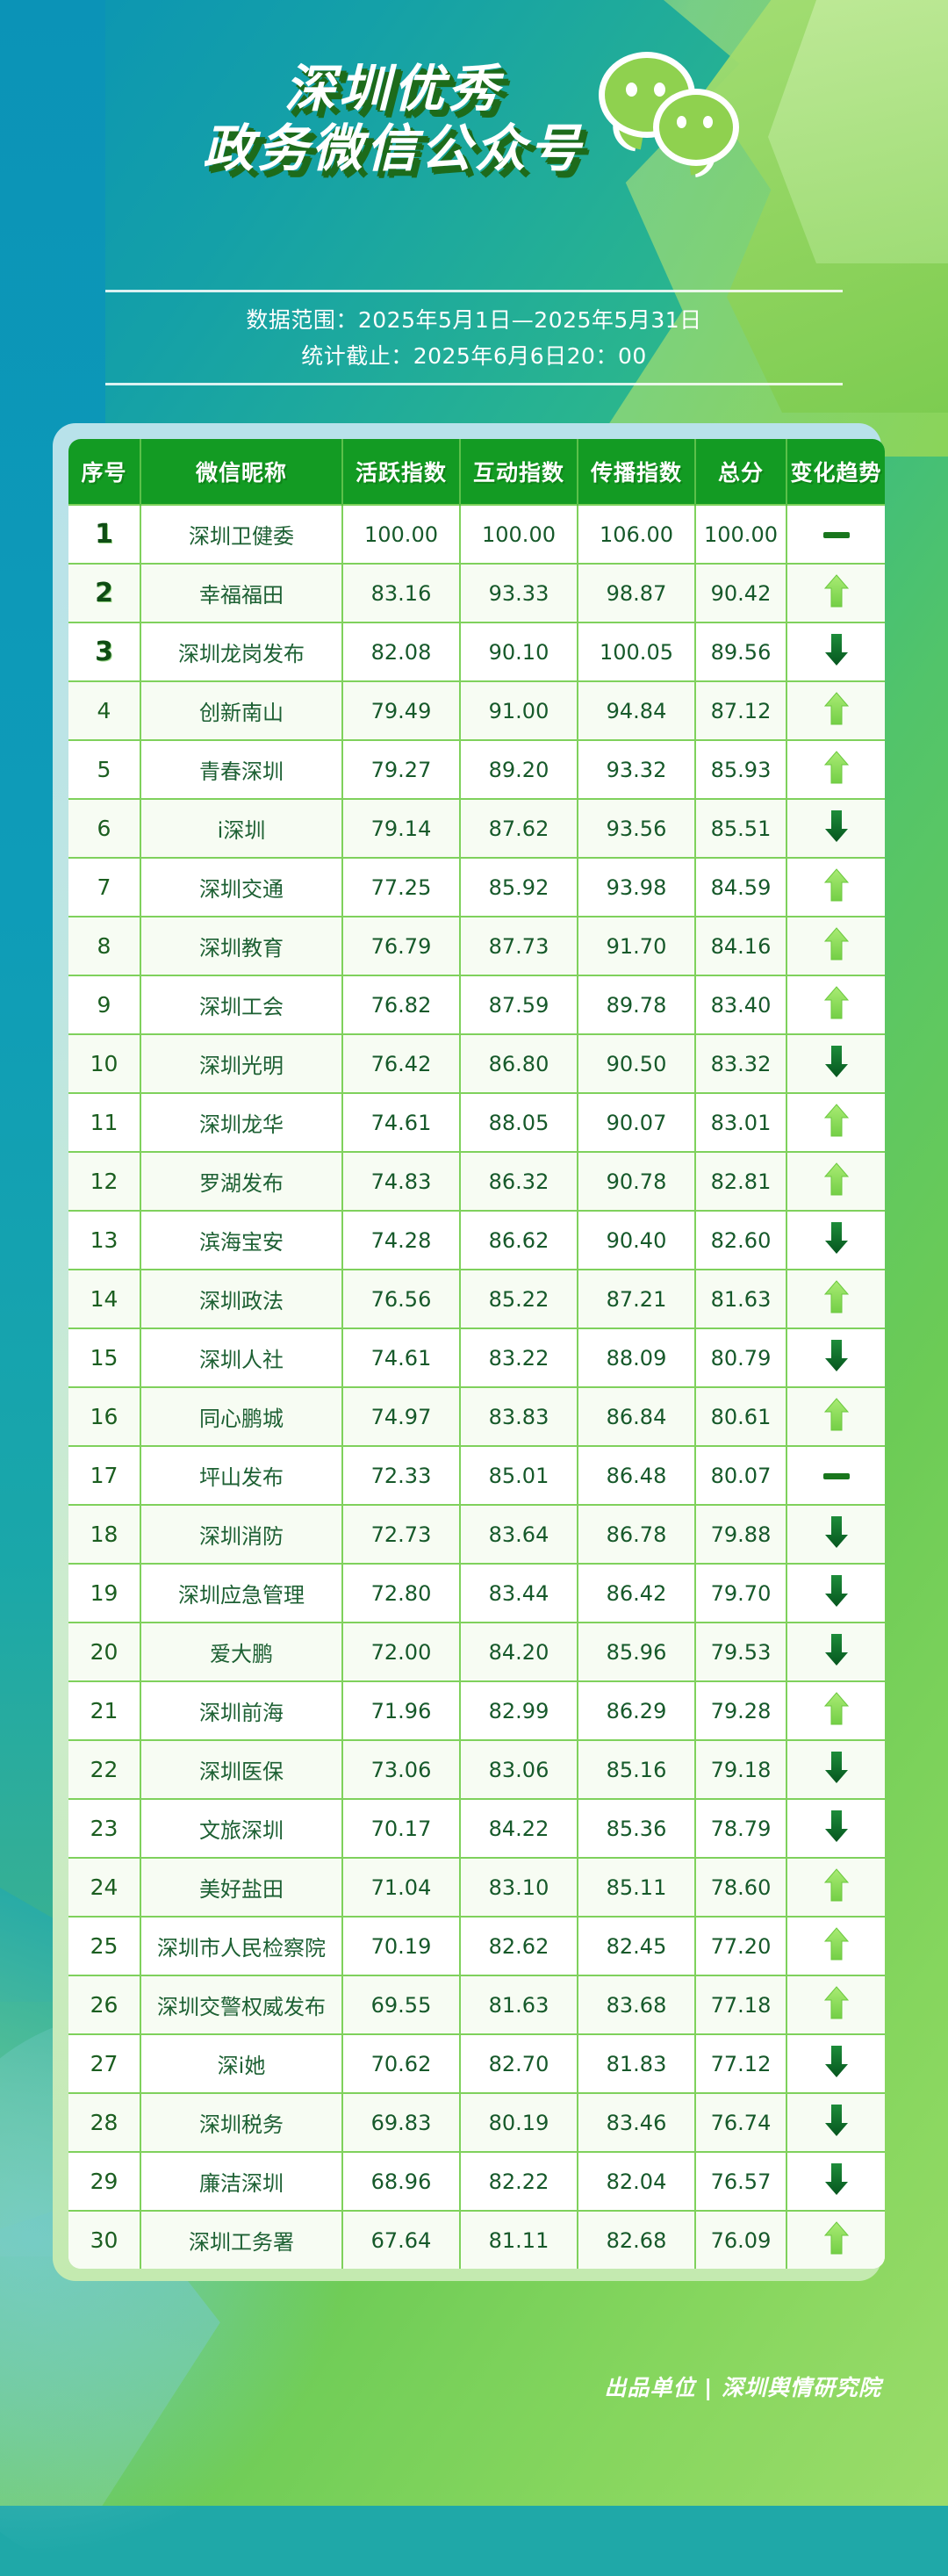 The height and width of the screenshot is (2576, 948). Describe the element at coordinates (241, 1475) in the screenshot. I see `cell-nickname: 坪山发布` at that location.